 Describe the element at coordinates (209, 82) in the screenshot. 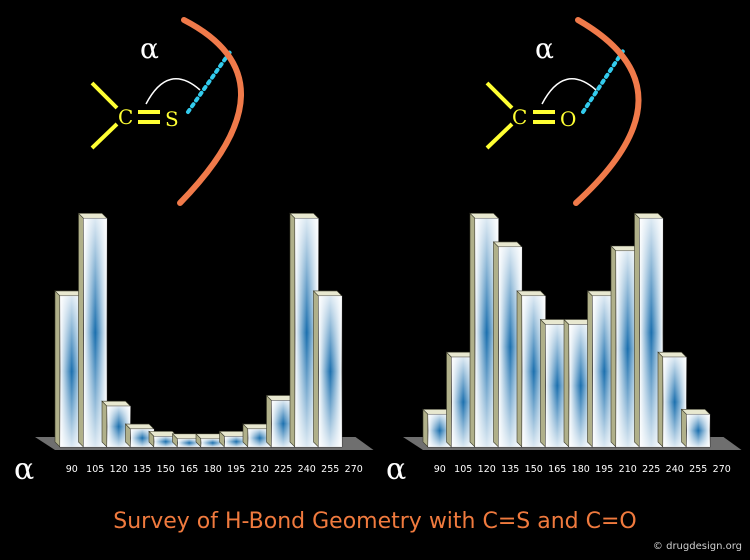

I see `hbond-dotted-line` at that location.